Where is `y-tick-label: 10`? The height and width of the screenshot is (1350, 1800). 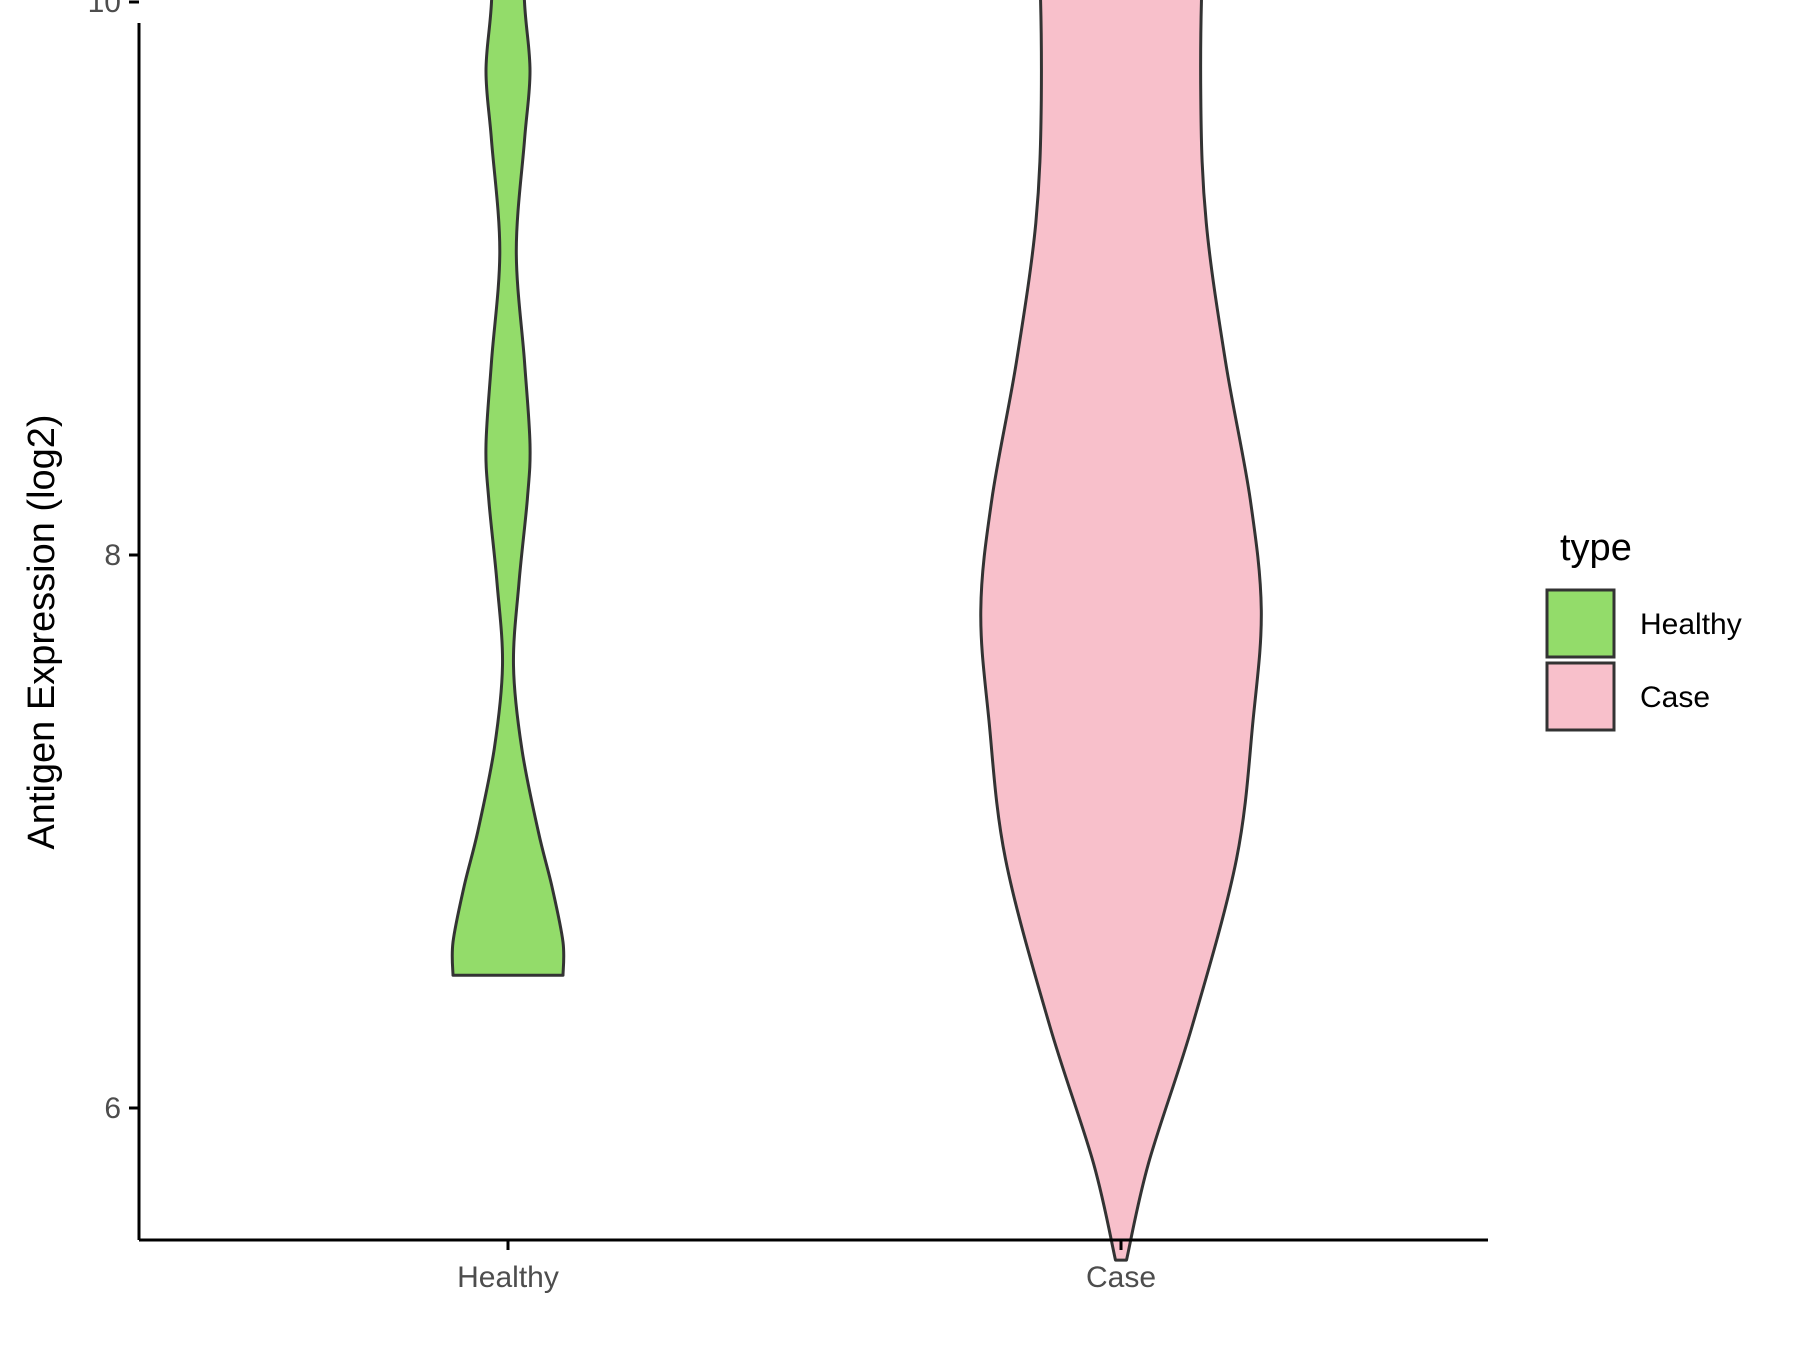
y-tick-label: 10 is located at coordinates (104, 9).